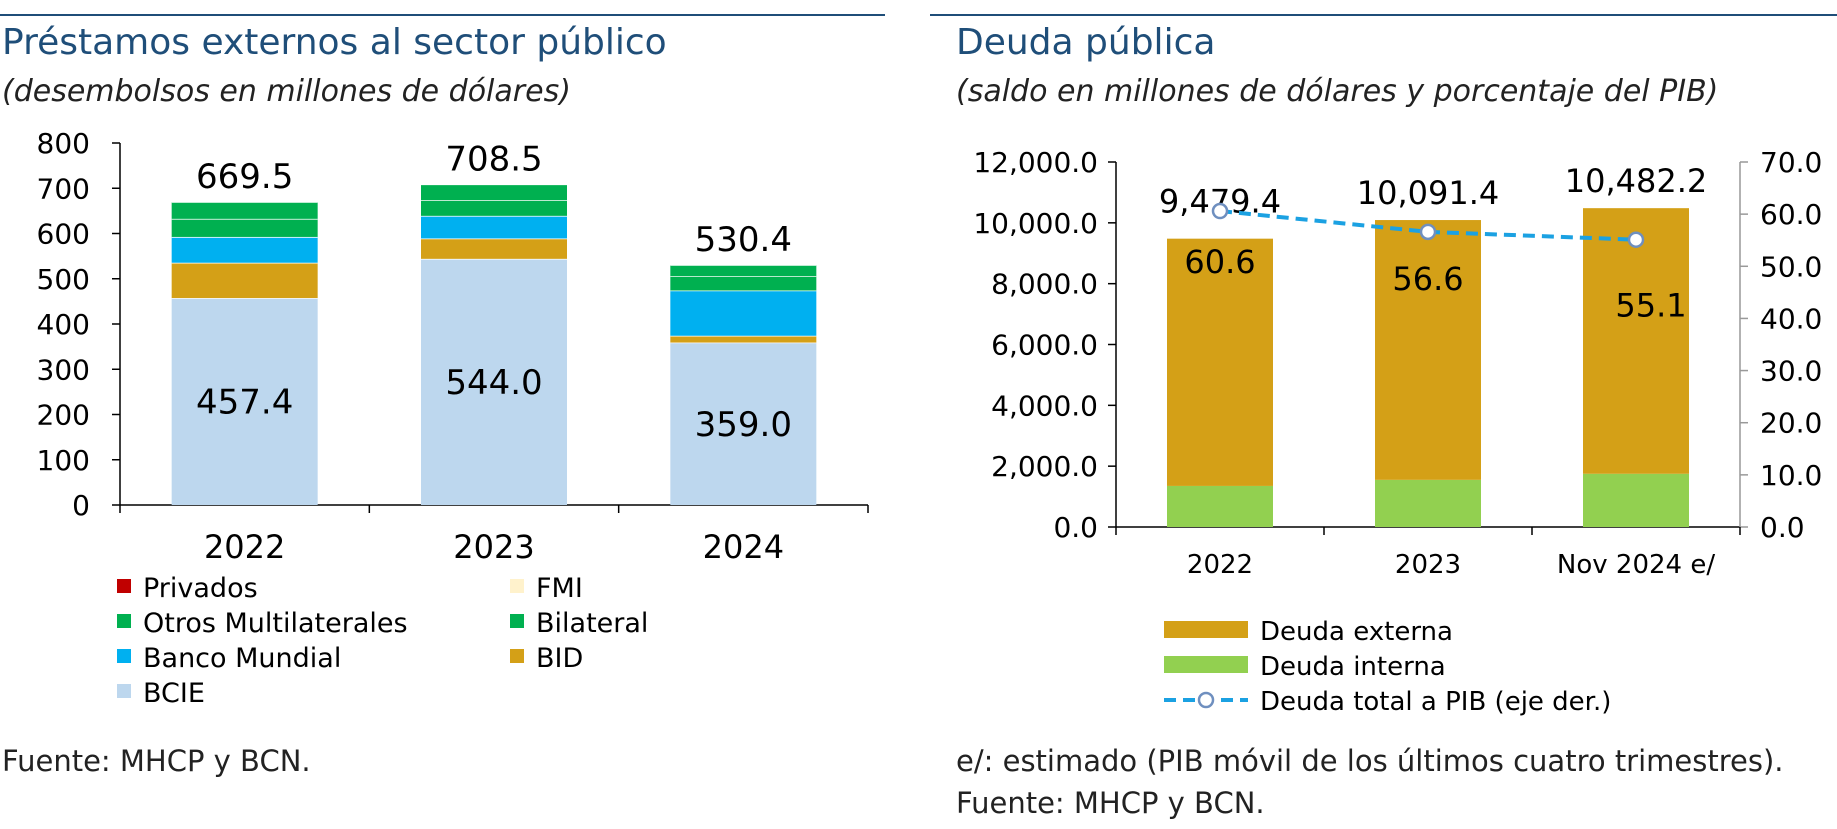  Describe the element at coordinates (1435, 702) in the screenshot. I see `legend-label: Deuda total a PIB (eje der.)` at that location.